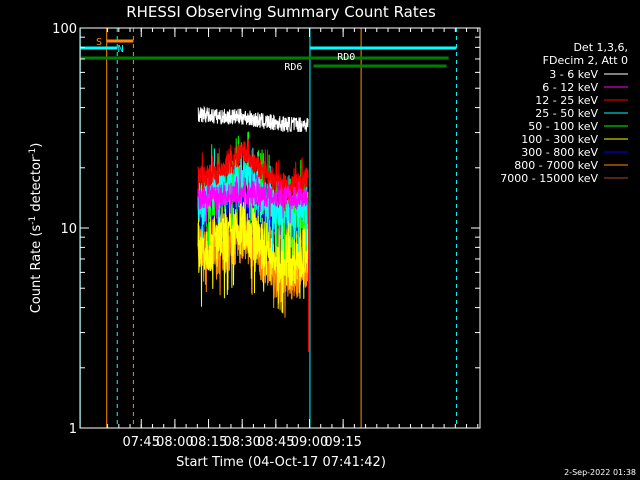 The height and width of the screenshot is (480, 640). I want to click on x-axis-label: Start Time (04-Oct-17 07:41:42), so click(281, 462).